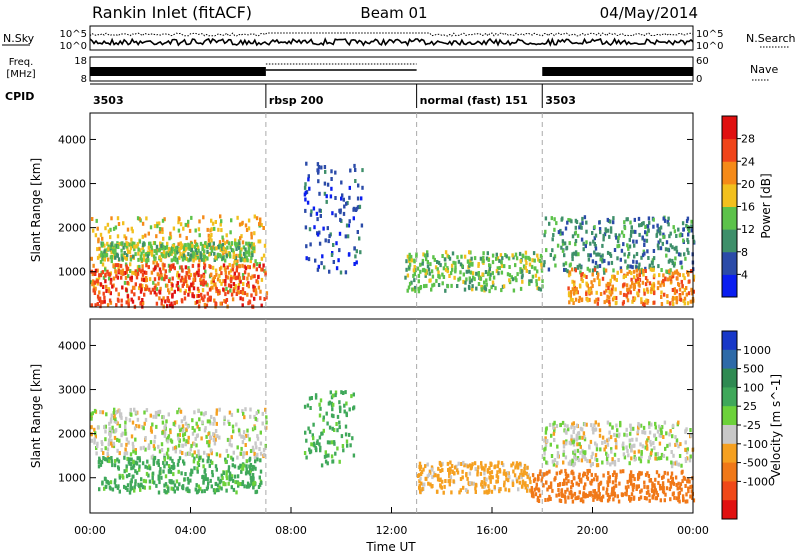  Describe the element at coordinates (744, 274) in the screenshot. I see `power-colorbar-tick: 4` at that location.